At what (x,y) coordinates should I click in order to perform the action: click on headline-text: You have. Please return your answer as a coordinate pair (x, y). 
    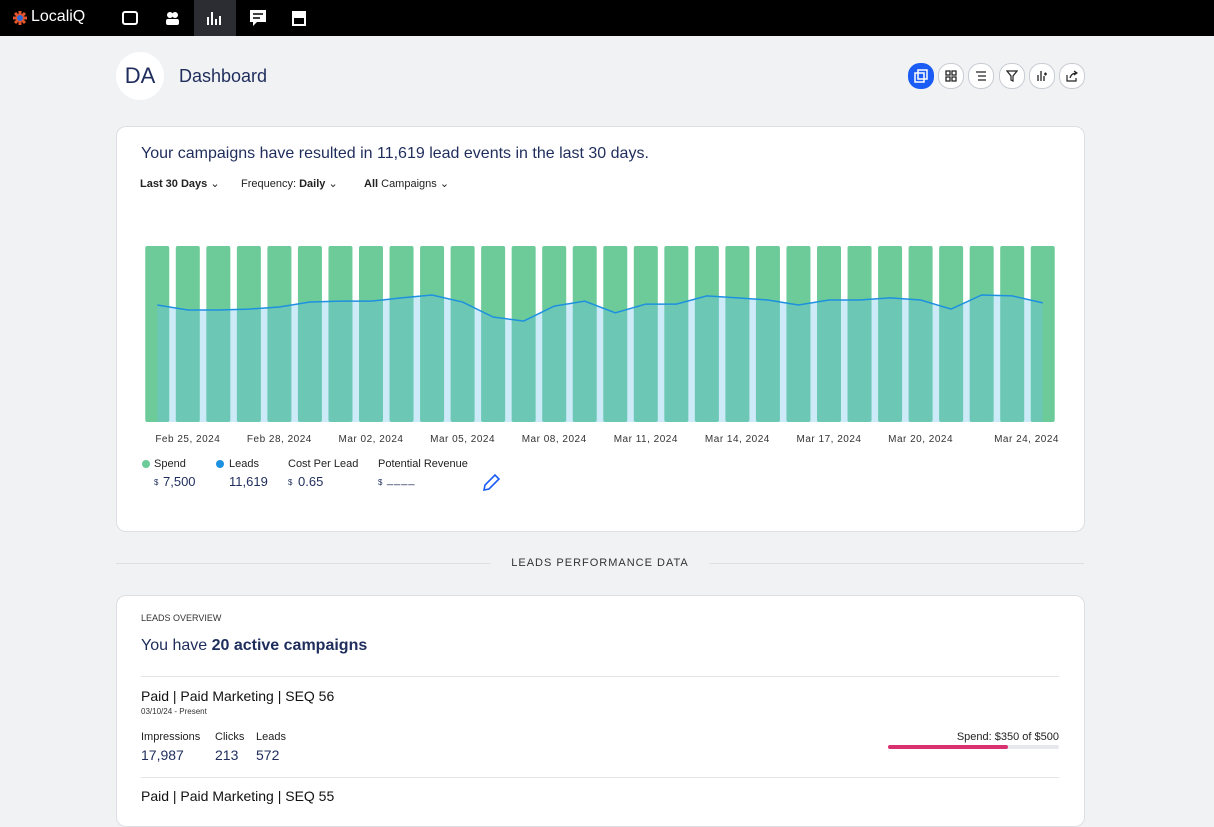
    Looking at the image, I should click on (174, 645).